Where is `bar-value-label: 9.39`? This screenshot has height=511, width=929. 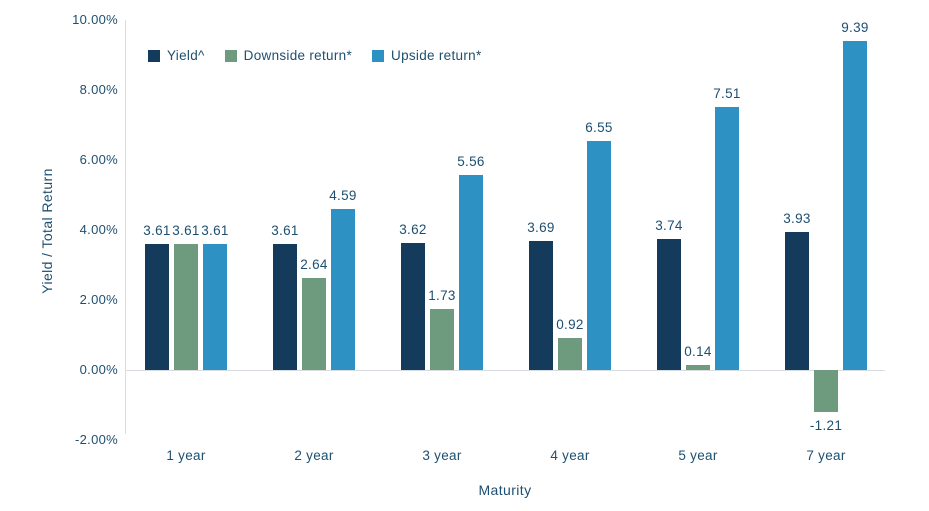 bar-value-label: 9.39 is located at coordinates (855, 28).